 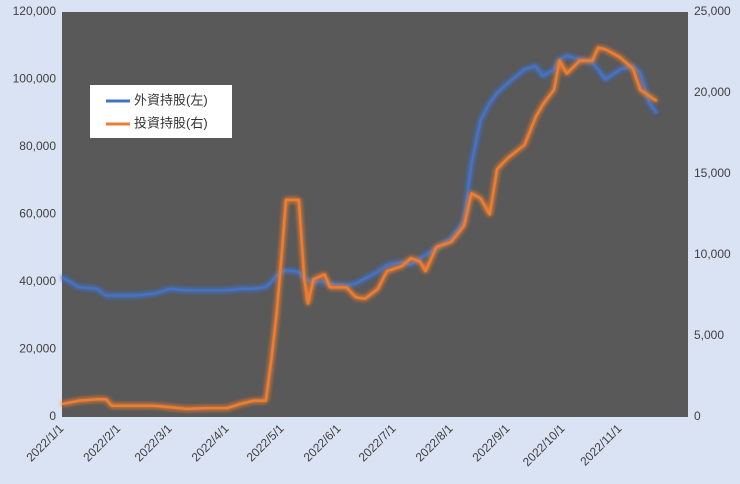 I want to click on legend-label: 外資持股(左), so click(x=171, y=99).